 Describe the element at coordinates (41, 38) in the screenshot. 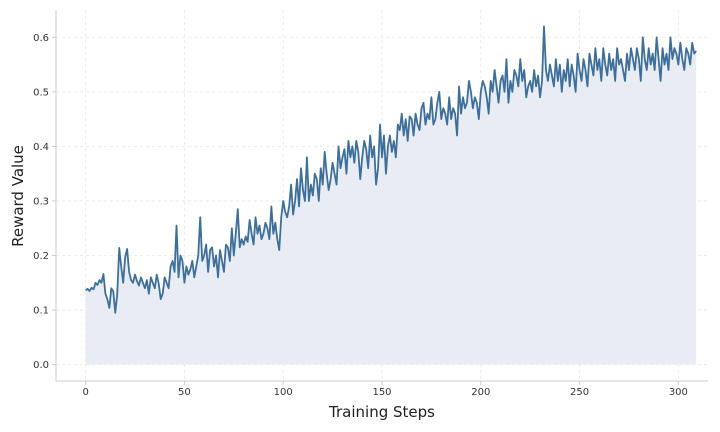

I see `y-tick-label: 0.6` at that location.